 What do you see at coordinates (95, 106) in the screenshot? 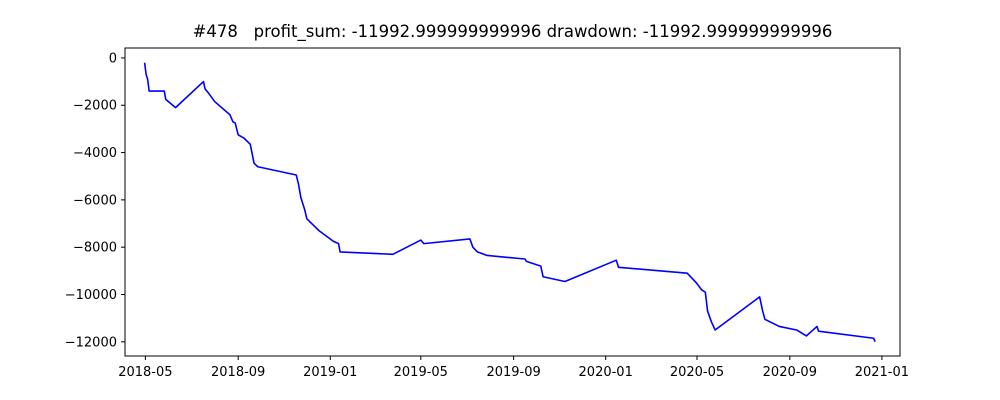
I see `y-tick-label: −2000` at bounding box center [95, 106].